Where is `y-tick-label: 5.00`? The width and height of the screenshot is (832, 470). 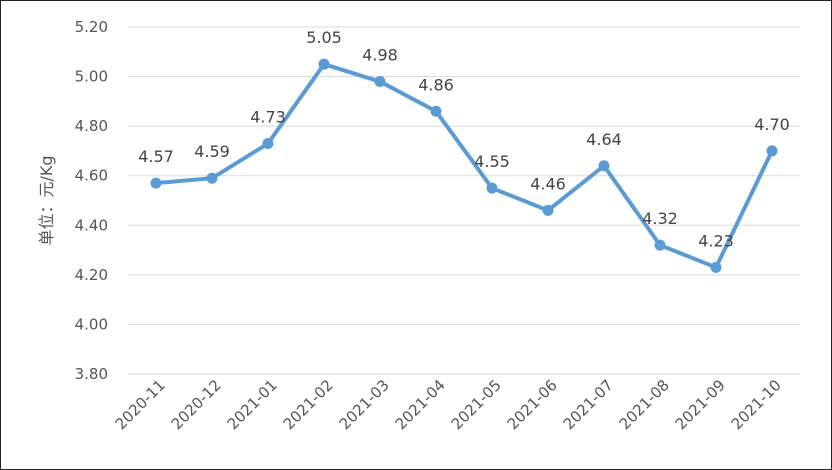
y-tick-label: 5.00 is located at coordinates (91, 77).